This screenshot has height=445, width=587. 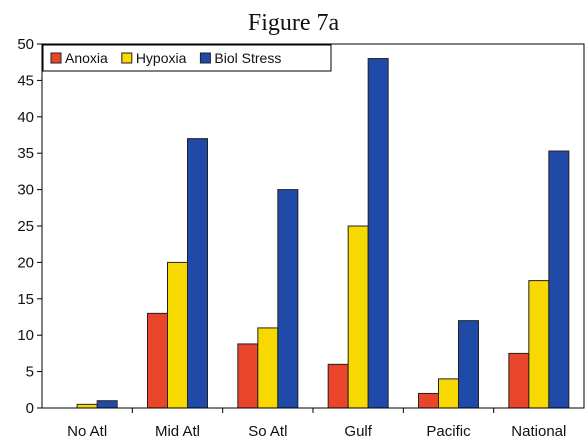 I want to click on y-tick-label: 15, so click(x=25, y=299).